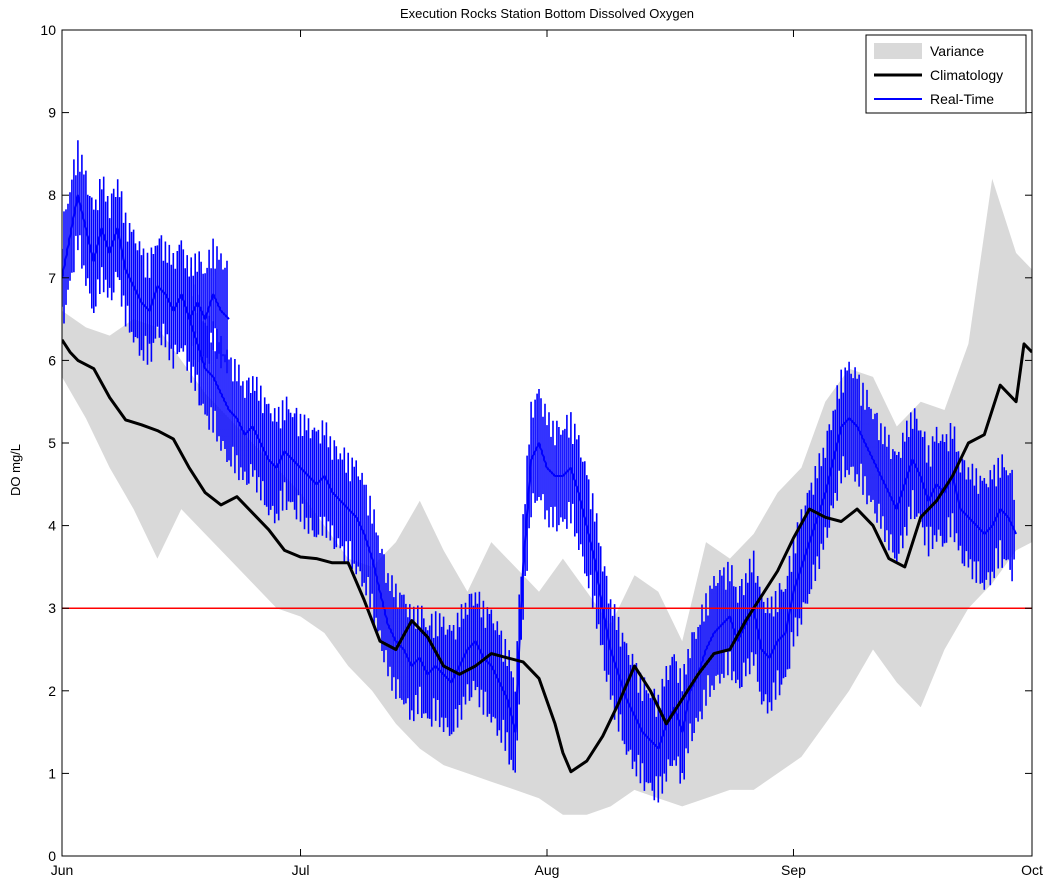 This screenshot has width=1048, height=888. What do you see at coordinates (966, 75) in the screenshot?
I see `legend-label: Climatology` at bounding box center [966, 75].